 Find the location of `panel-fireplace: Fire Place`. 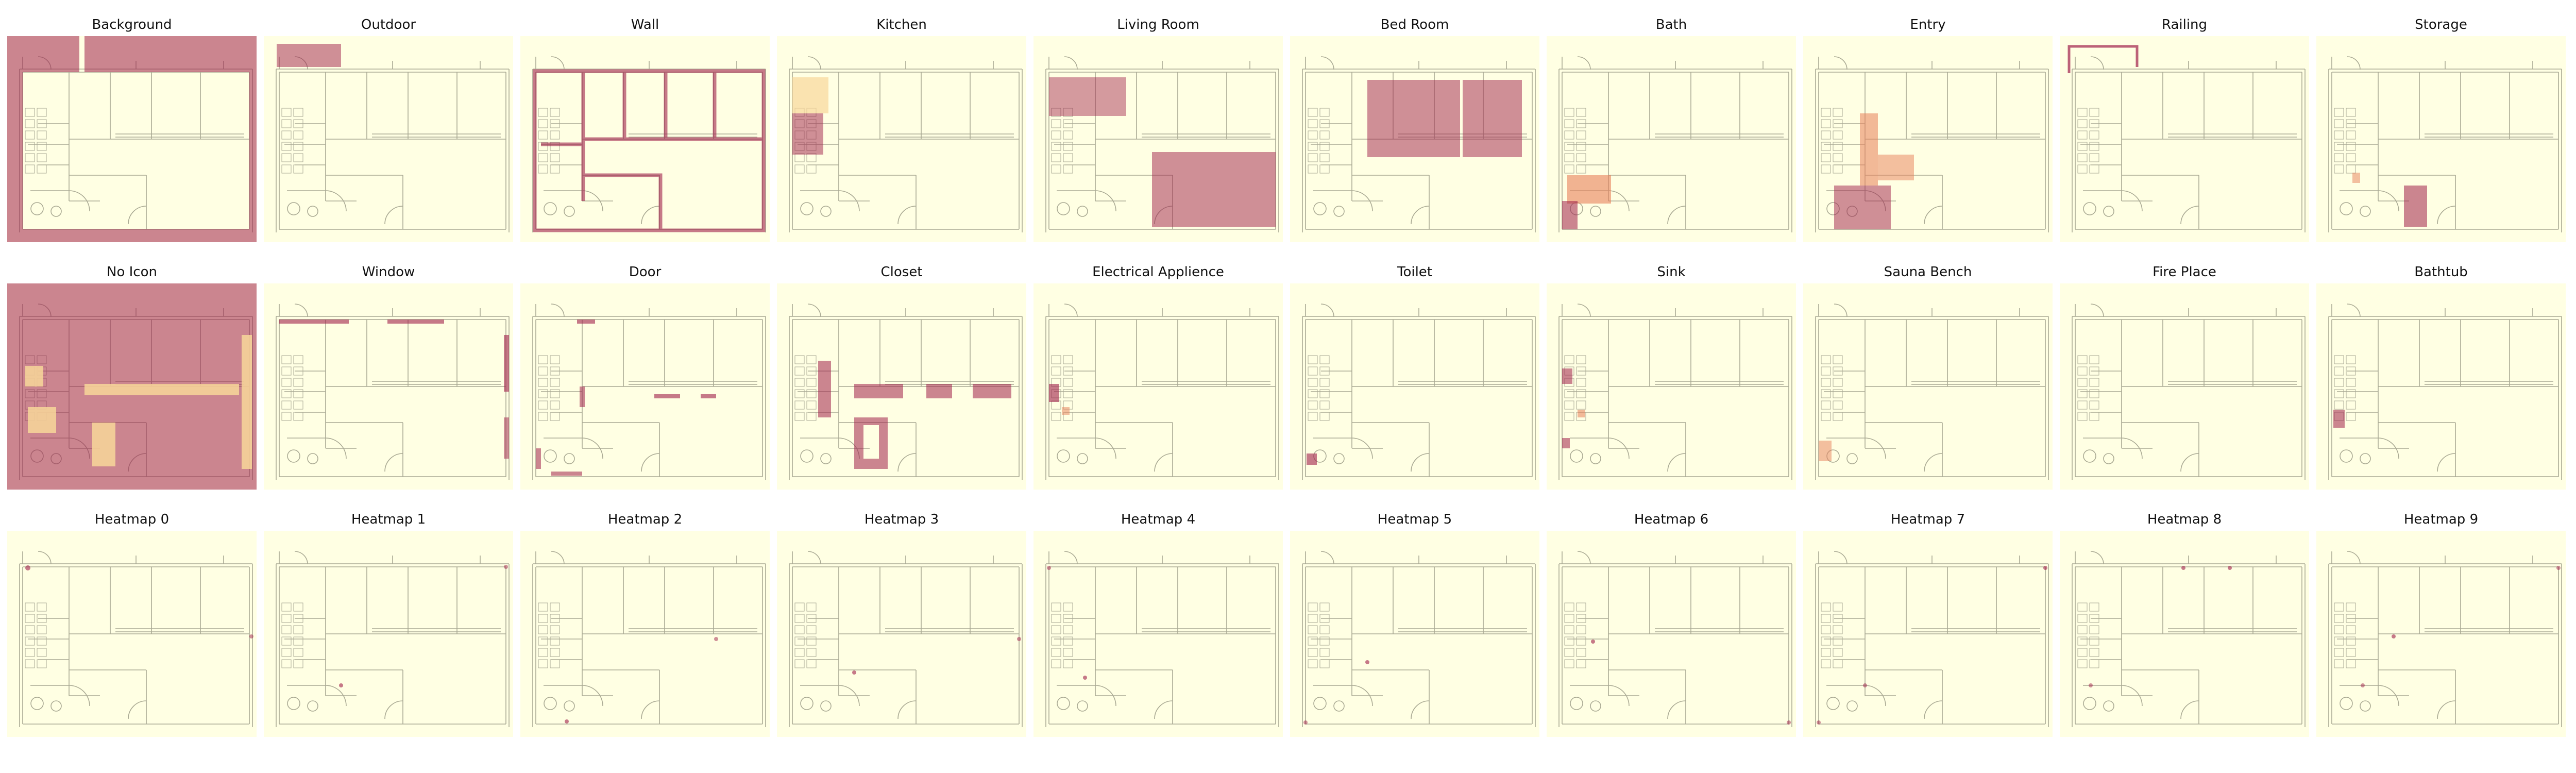

panel-fireplace: Fire Place is located at coordinates (2184, 377).